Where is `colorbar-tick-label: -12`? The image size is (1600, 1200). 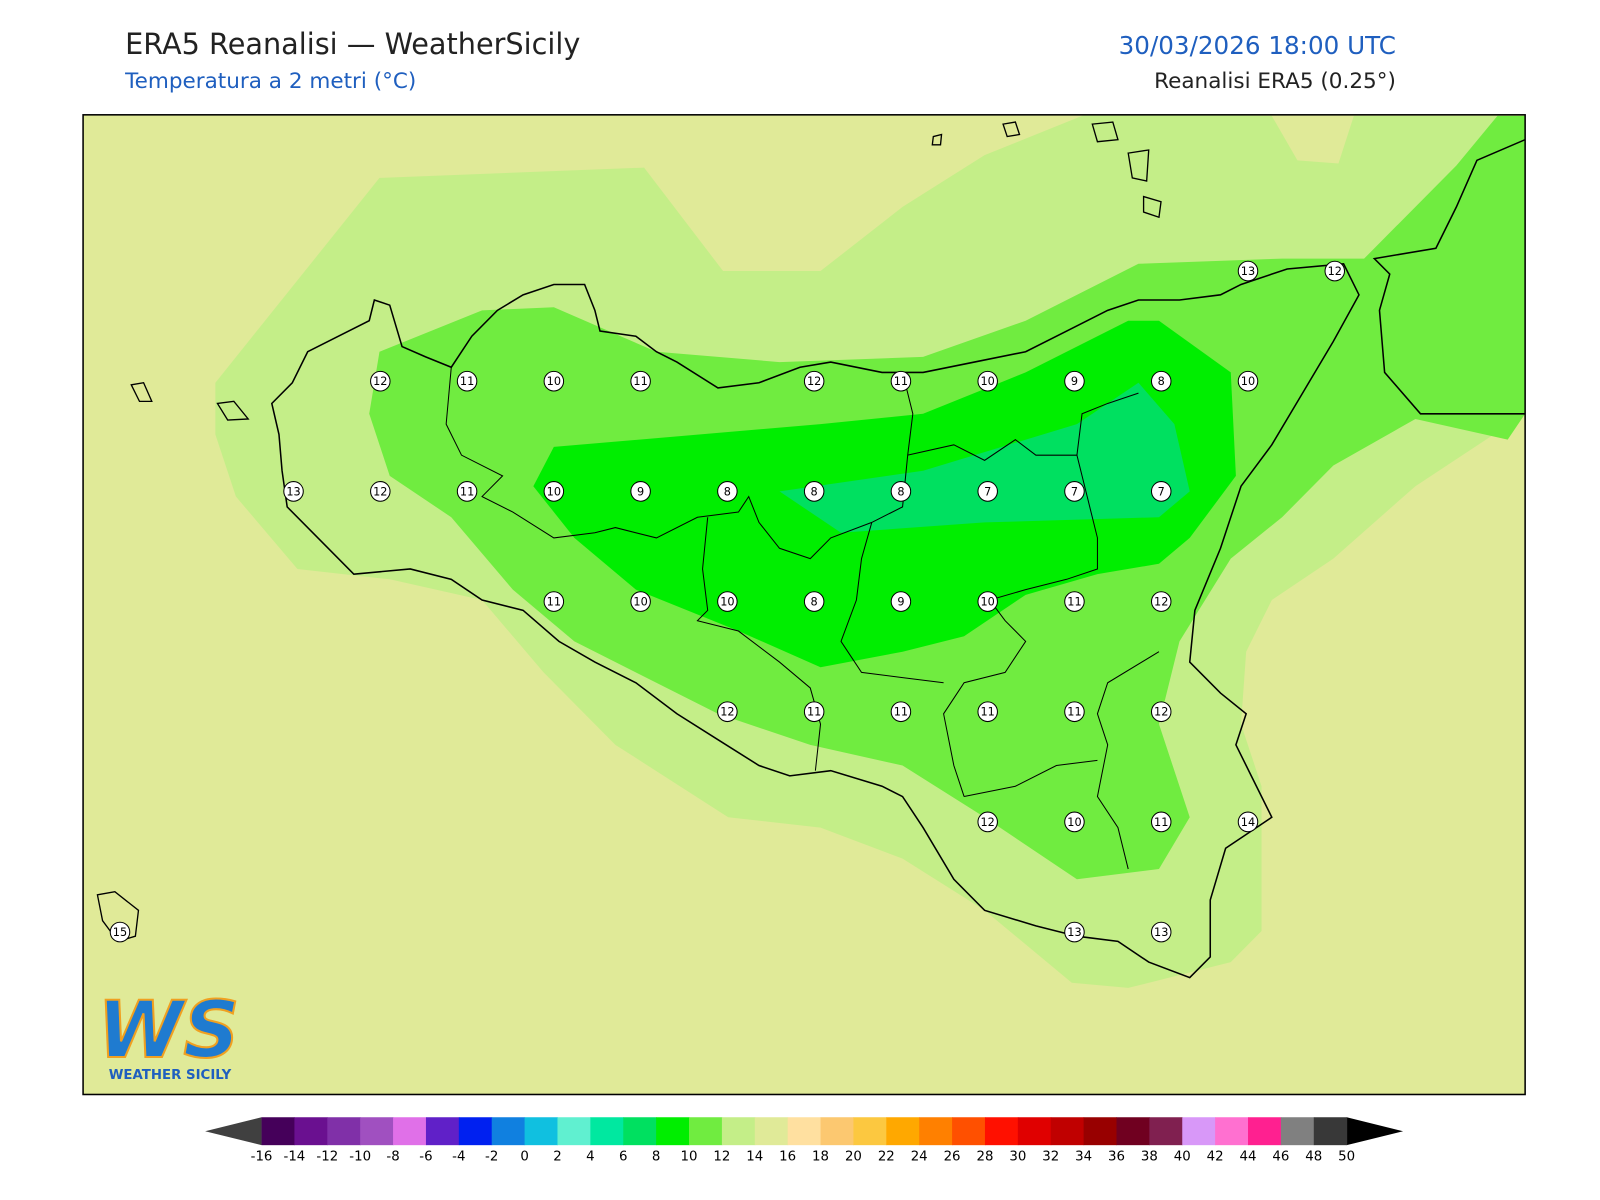
colorbar-tick-label: -12 is located at coordinates (327, 1157).